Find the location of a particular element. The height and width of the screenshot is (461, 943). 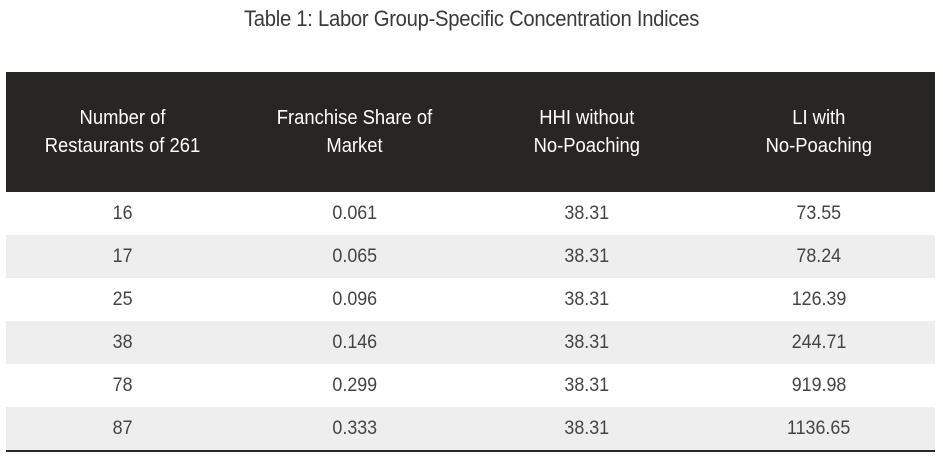

cell-value: 244.71 is located at coordinates (819, 342).